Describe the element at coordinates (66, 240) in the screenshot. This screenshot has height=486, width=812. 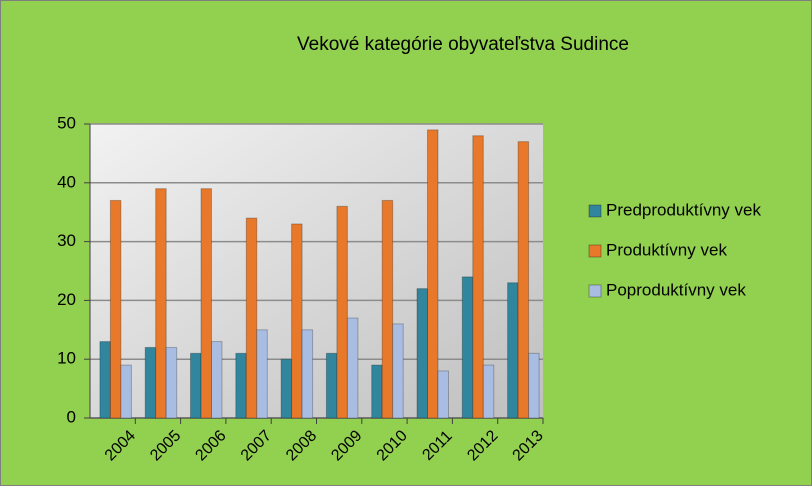
I see `y-tick-label: 30` at that location.